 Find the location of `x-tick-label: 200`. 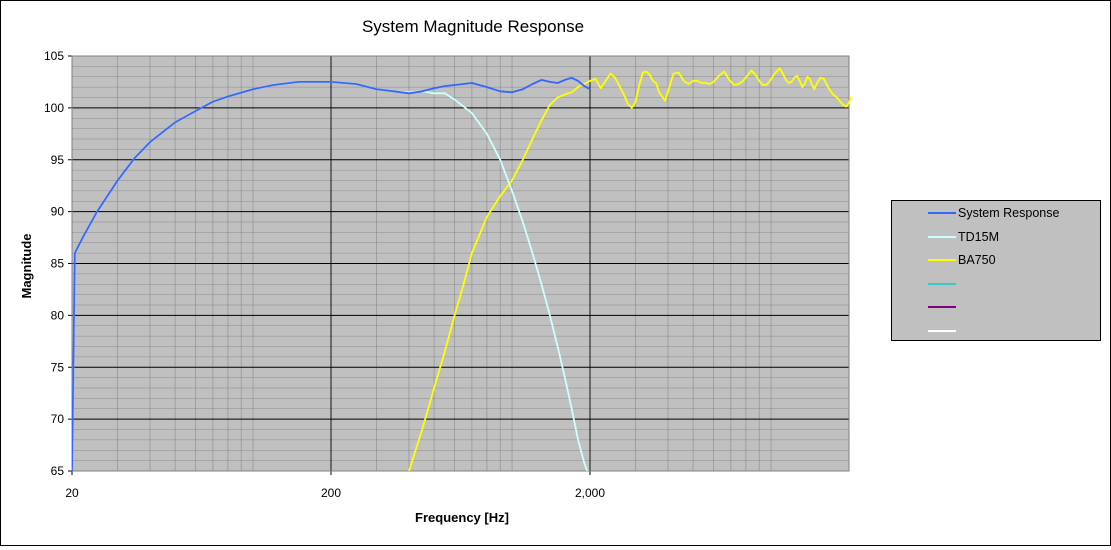

x-tick-label: 200 is located at coordinates (331, 493).